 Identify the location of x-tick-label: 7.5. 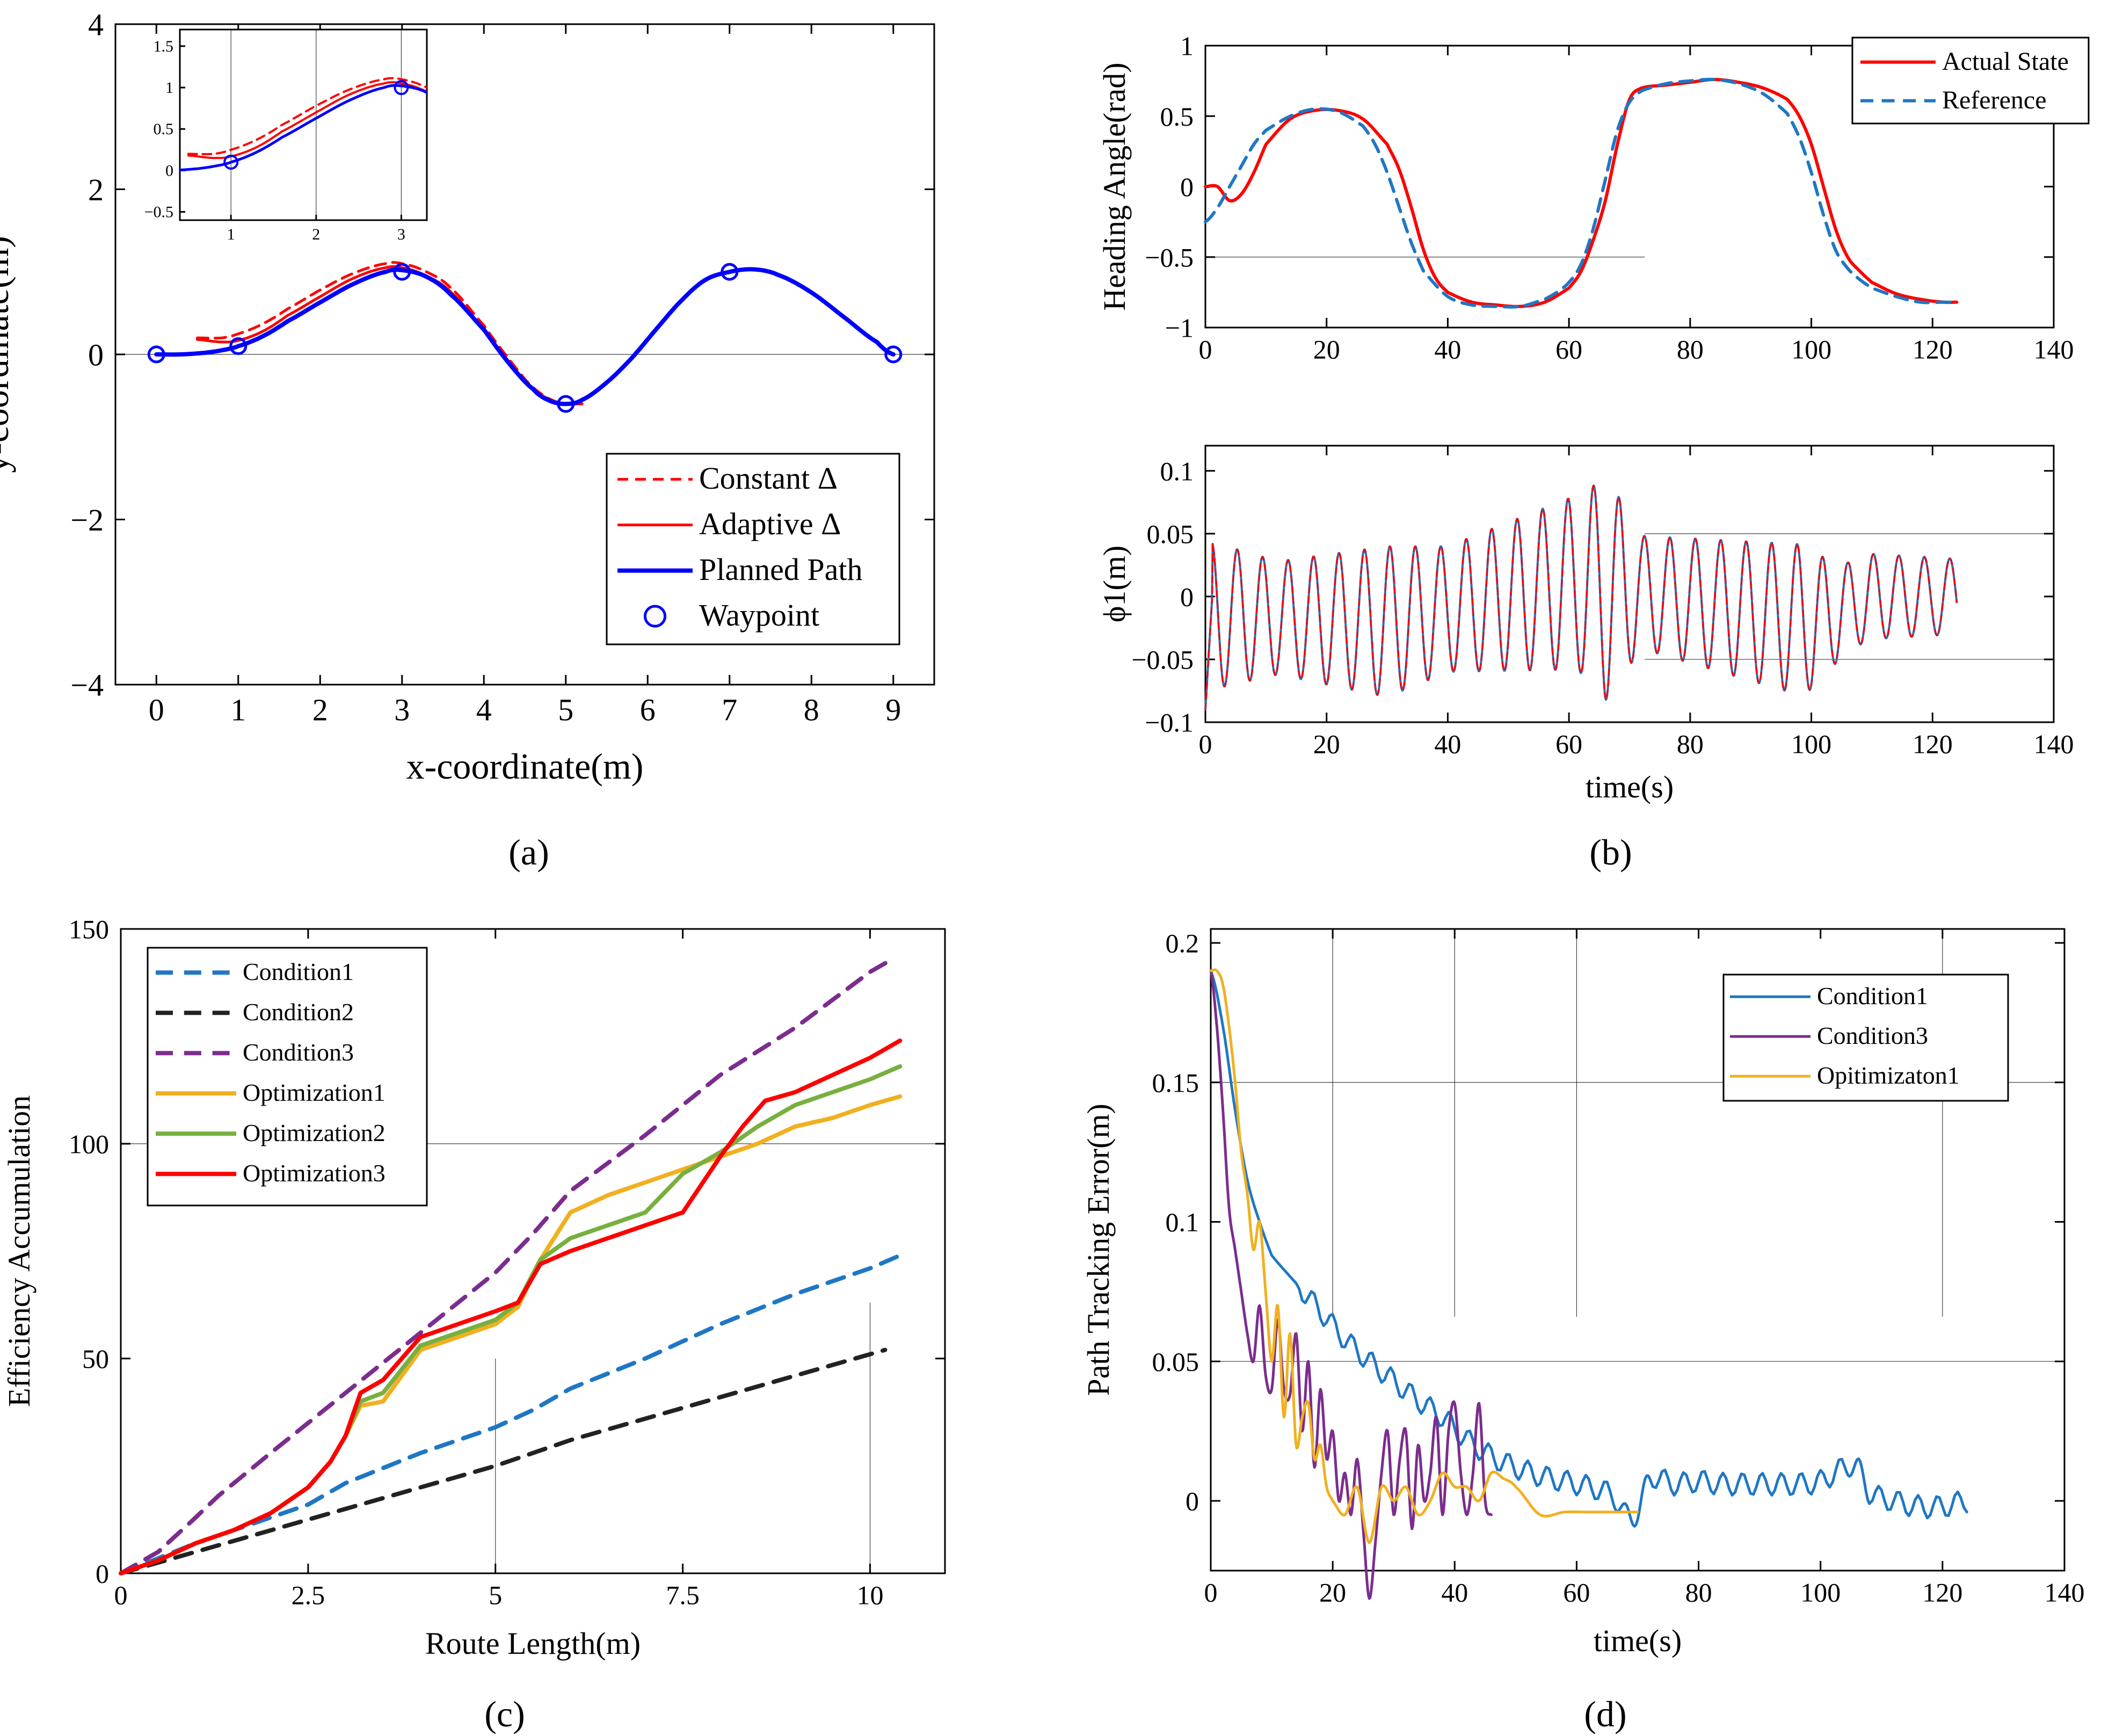
(683, 1595).